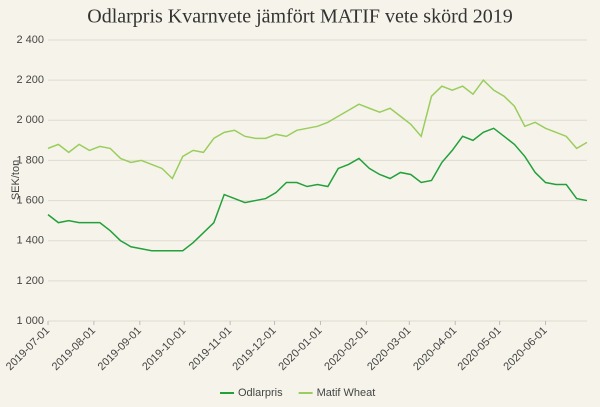 Image resolution: width=600 pixels, height=407 pixels. Describe the element at coordinates (480, 349) in the screenshot. I see `x-tick-label: 2020-05-01` at that location.